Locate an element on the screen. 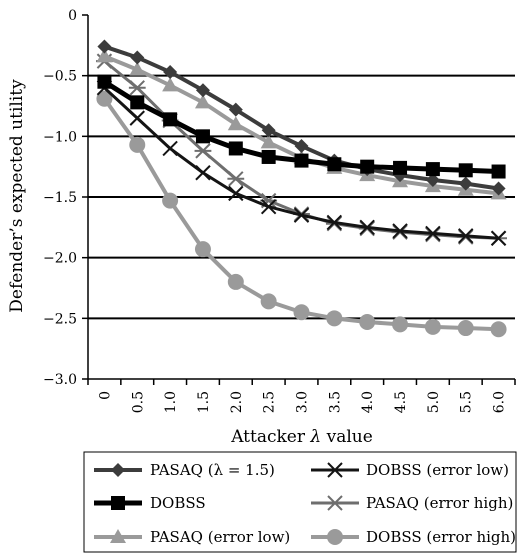 This screenshot has width=518, height=554. legend-label: PASAQ (λ = 1.5) is located at coordinates (212, 470).